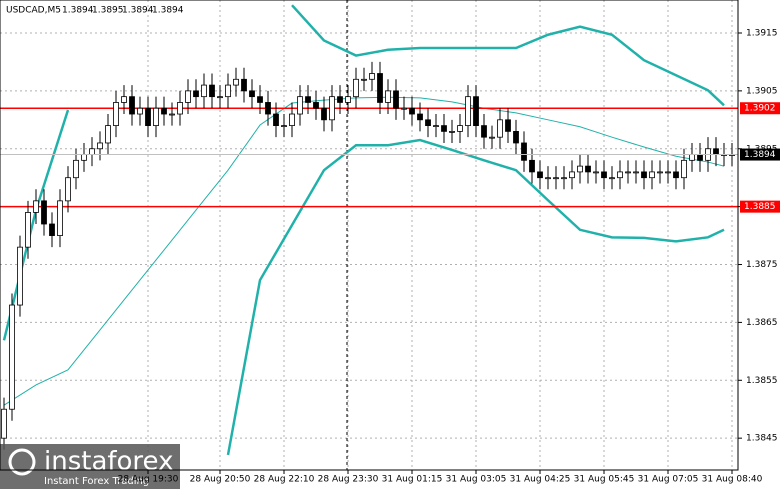  I want to click on x-tick-label: 31 Aug 08:40, so click(732, 480).